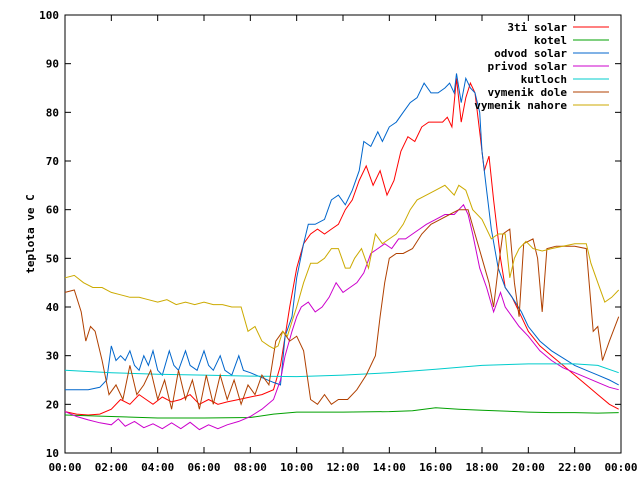  I want to click on y-tick-label: 60, so click(52, 210).